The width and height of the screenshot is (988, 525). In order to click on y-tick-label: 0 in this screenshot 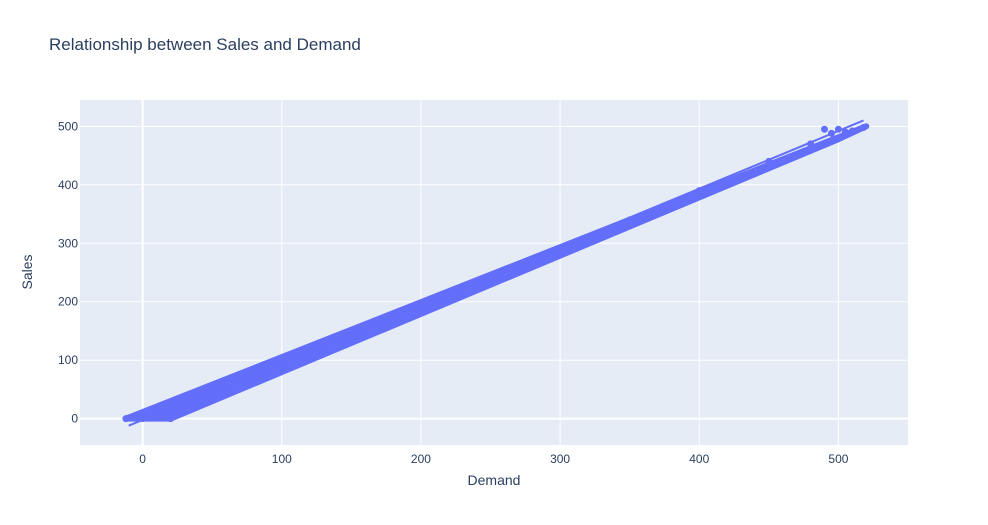, I will do `click(74, 419)`.